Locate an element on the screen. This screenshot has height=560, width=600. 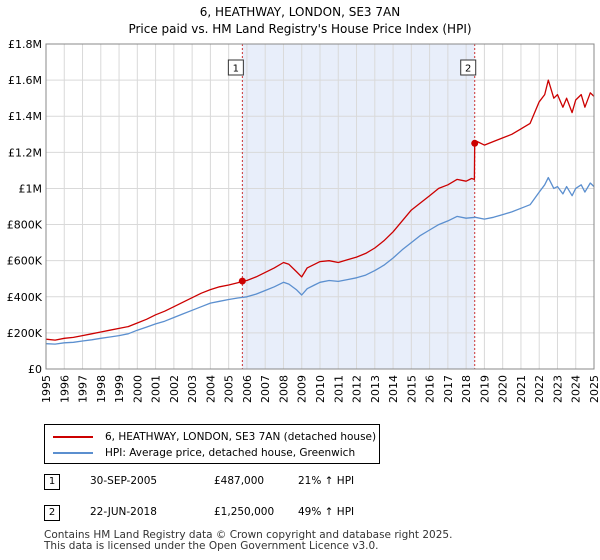
x-tick-label: 2007 is located at coordinates (265, 389).